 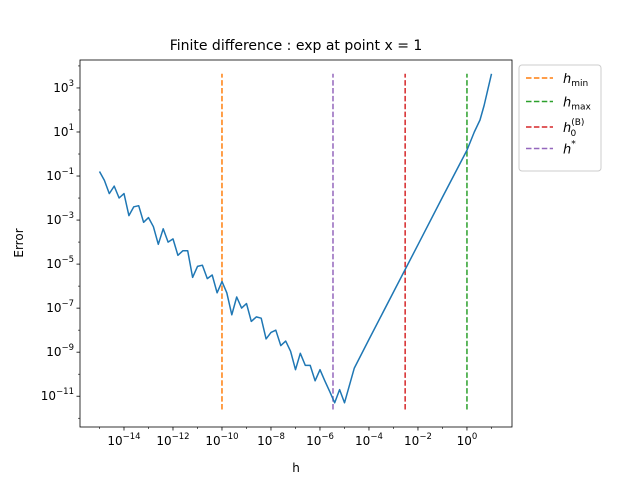 What do you see at coordinates (577, 104) in the screenshot?
I see `legend-label-1: hmax` at bounding box center [577, 104].